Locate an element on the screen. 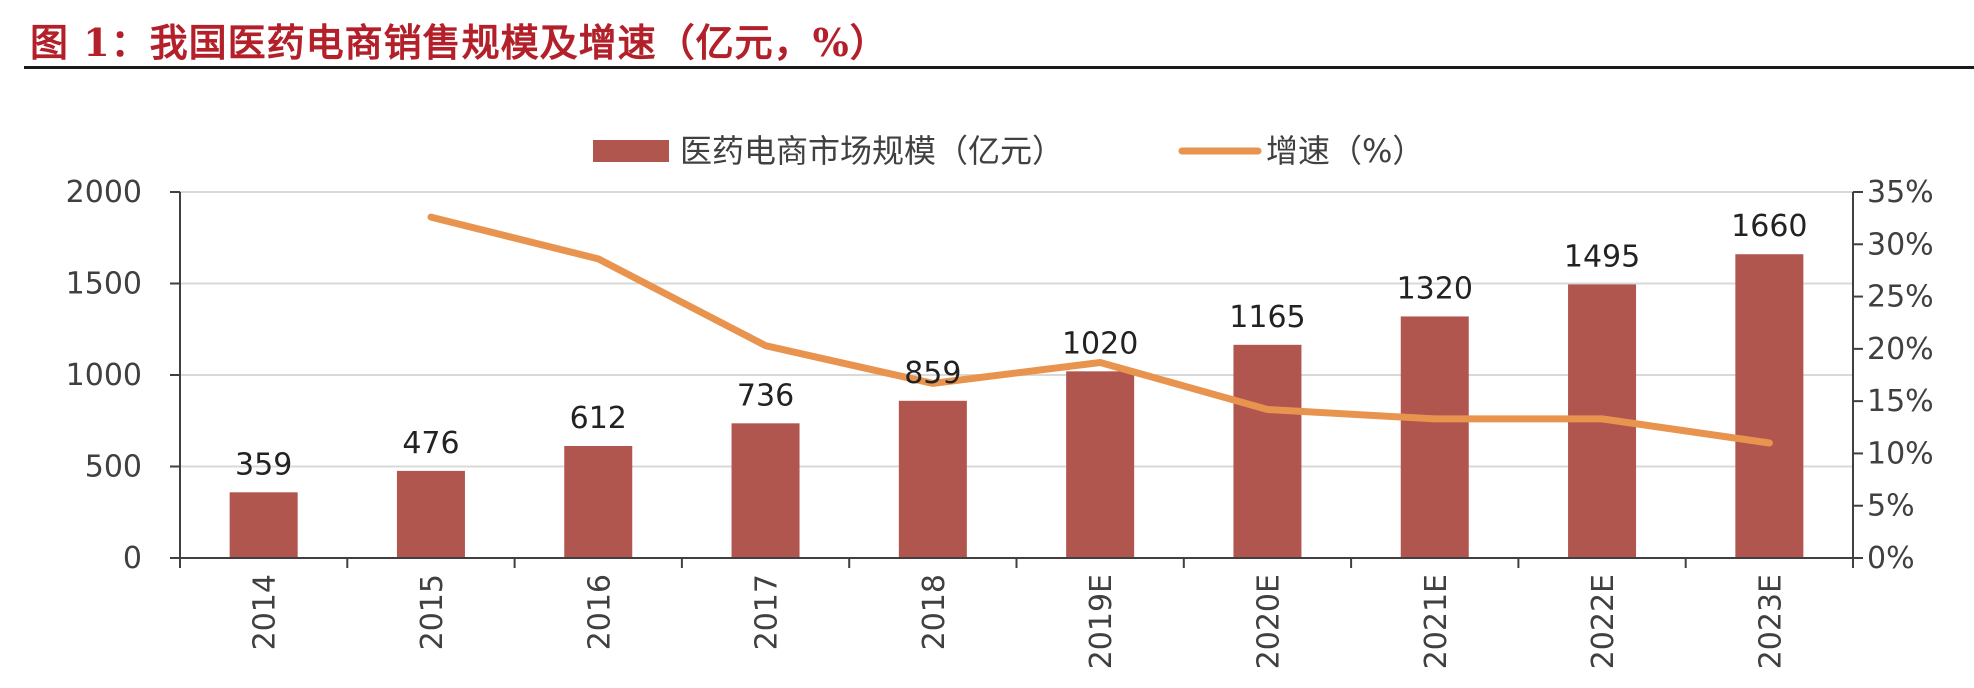 This screenshot has width=1974, height=688. x-tick-label: 2022E is located at coordinates (1603, 621).